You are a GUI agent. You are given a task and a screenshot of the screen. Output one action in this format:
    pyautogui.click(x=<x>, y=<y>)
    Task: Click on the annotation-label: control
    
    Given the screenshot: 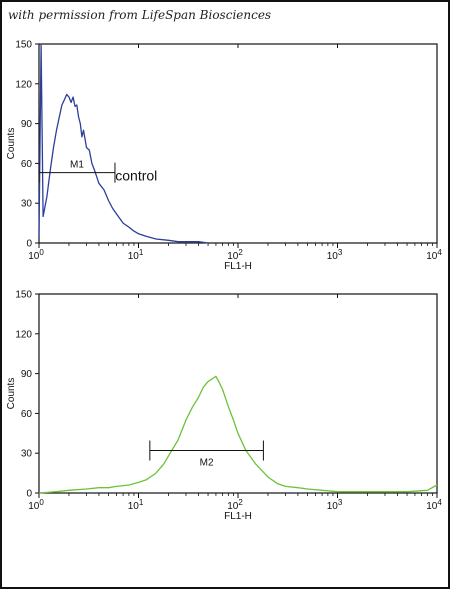 What is the action you would take?
    pyautogui.click(x=136, y=176)
    